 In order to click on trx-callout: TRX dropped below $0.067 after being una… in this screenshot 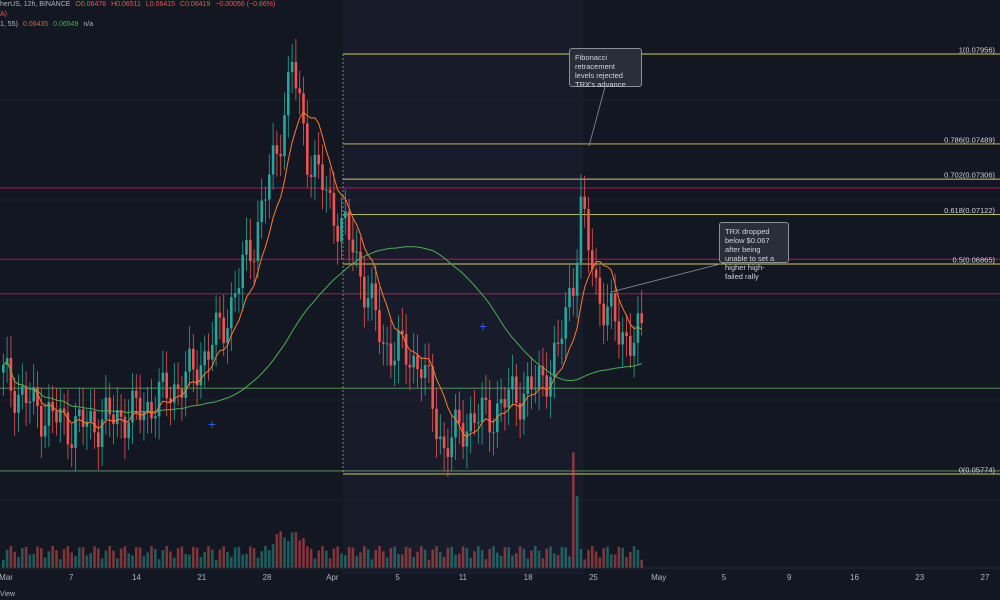, I will do `click(754, 251)`.